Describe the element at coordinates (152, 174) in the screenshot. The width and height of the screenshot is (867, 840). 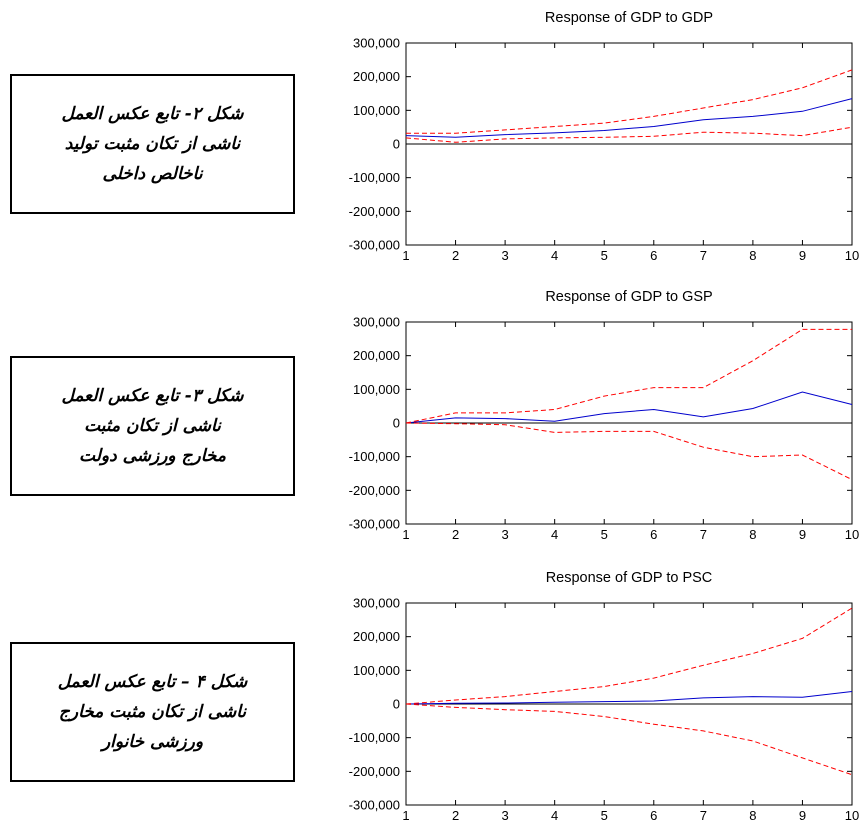
I see `caption-line: ناخالص داخلی` at that location.